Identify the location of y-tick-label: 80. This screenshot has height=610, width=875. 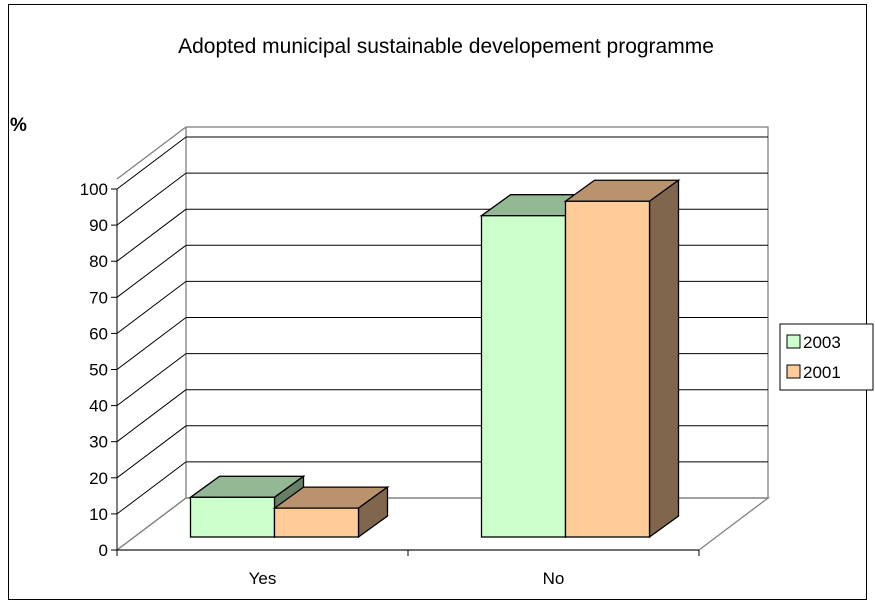
(98, 261).